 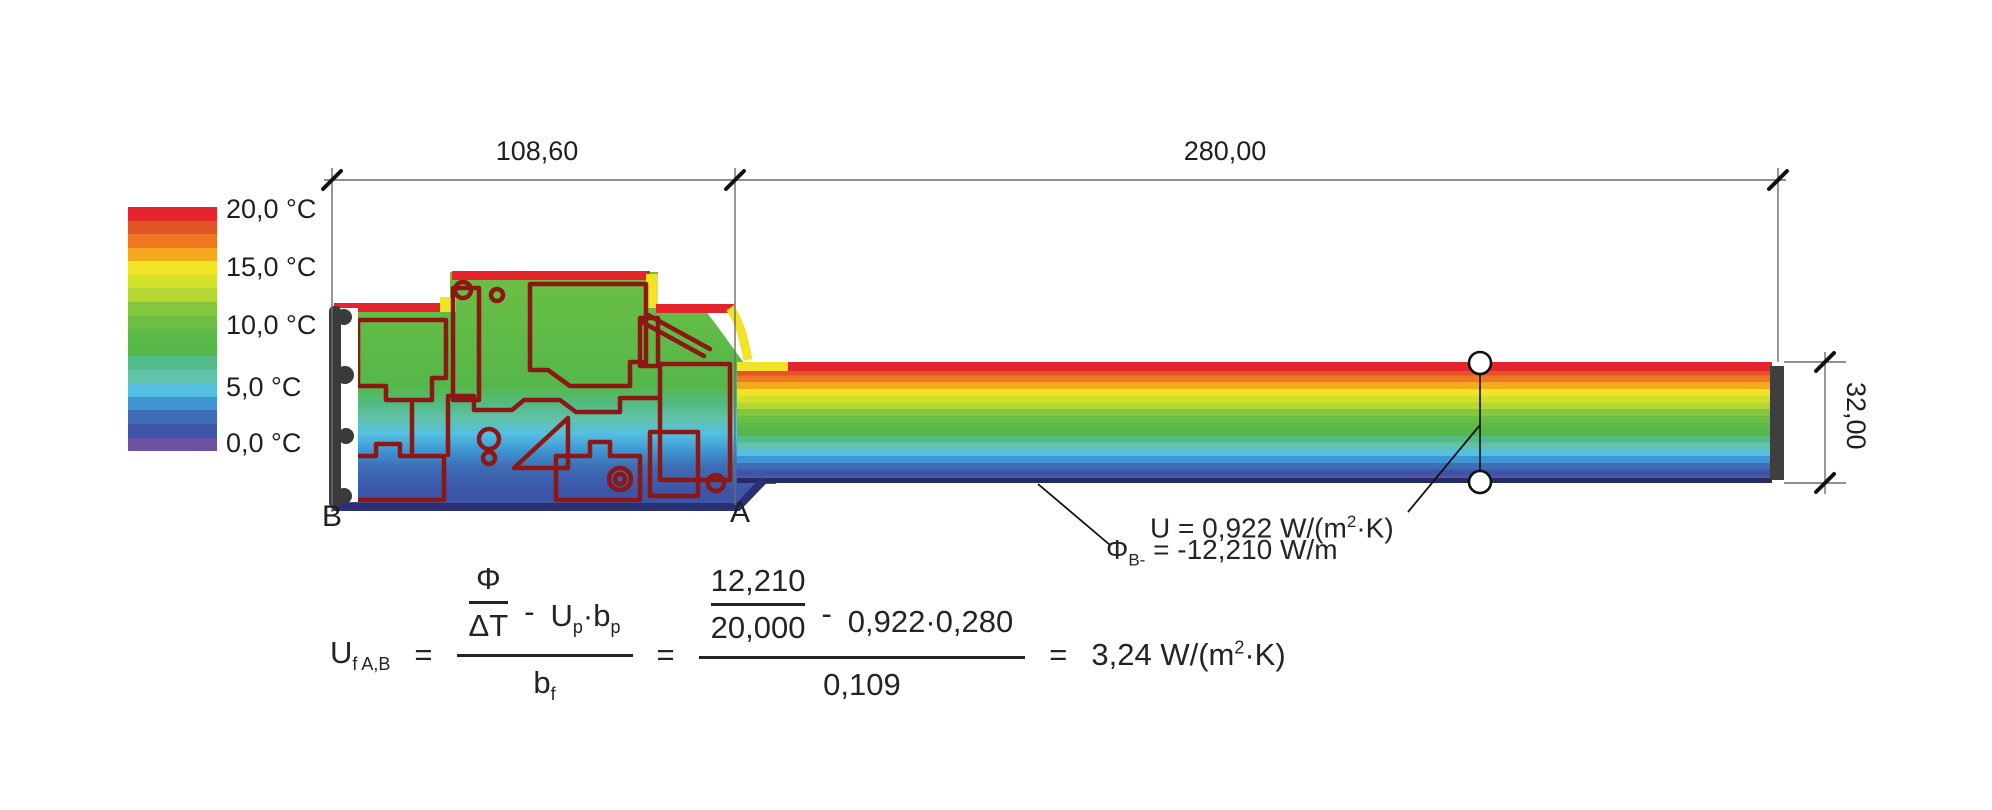 I want to click on leader-line-phi, so click(x=1074, y=514).